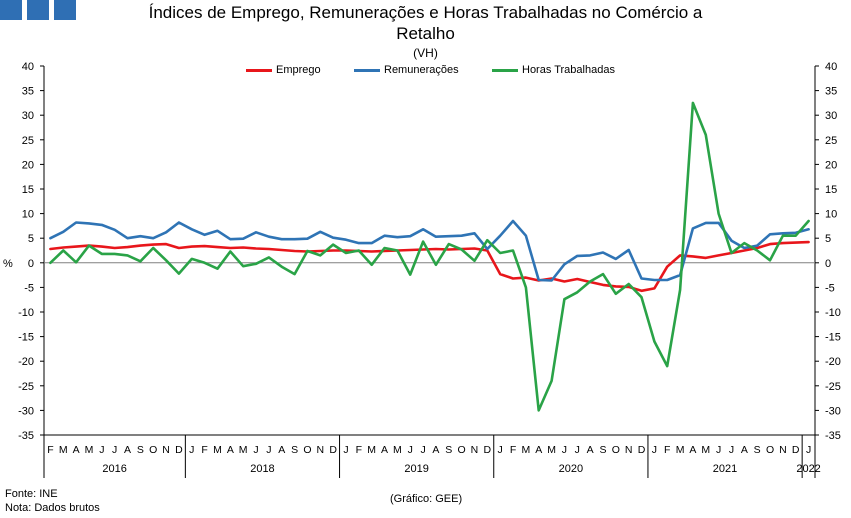  What do you see at coordinates (828, 239) in the screenshot?
I see `y-tick-label-right: 5` at bounding box center [828, 239].